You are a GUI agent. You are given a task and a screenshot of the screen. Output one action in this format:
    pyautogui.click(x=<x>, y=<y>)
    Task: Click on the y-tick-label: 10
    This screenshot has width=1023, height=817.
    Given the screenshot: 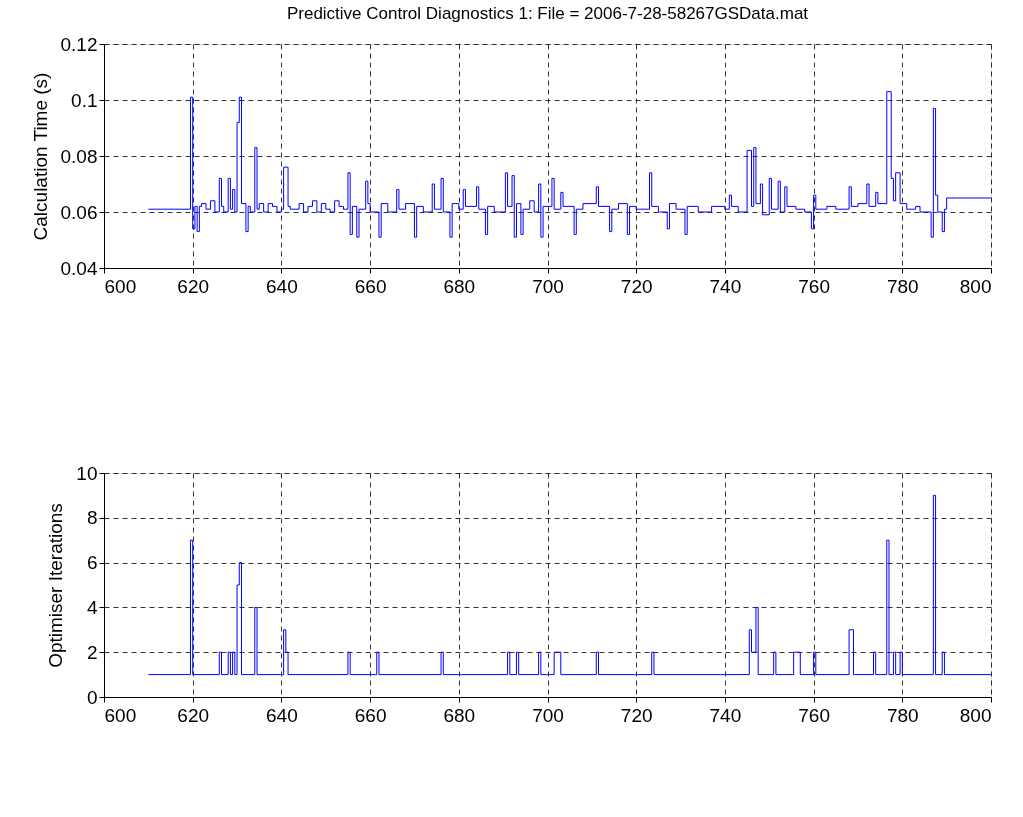 What is the action you would take?
    pyautogui.click(x=87, y=473)
    